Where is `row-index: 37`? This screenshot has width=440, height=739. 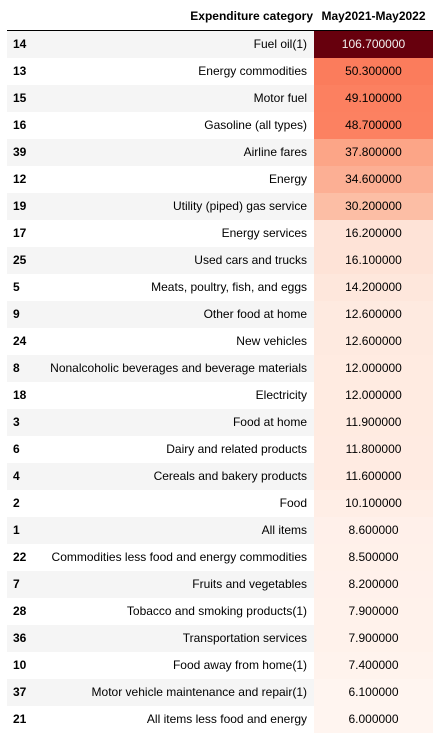 row-index: 37 is located at coordinates (20, 692).